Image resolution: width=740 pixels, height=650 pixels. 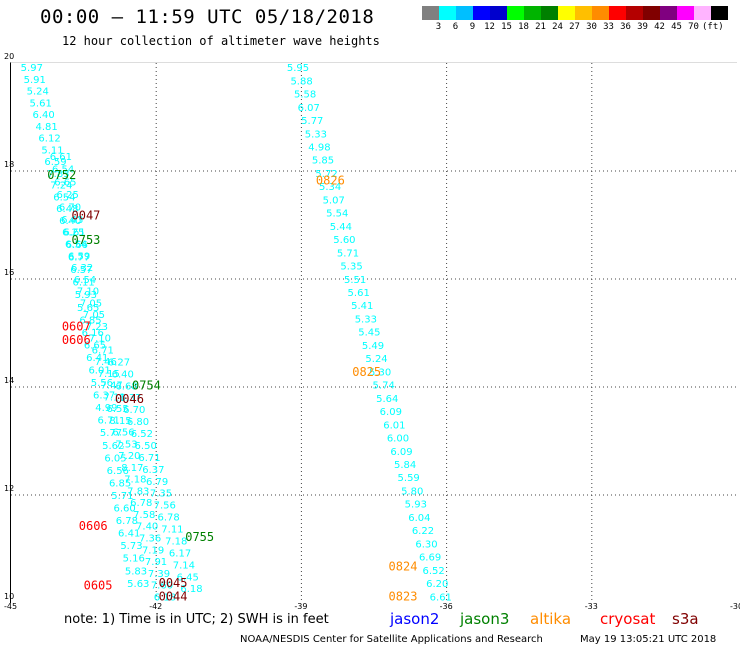 I want to click on x-tick-label: -45, so click(x=11, y=606).